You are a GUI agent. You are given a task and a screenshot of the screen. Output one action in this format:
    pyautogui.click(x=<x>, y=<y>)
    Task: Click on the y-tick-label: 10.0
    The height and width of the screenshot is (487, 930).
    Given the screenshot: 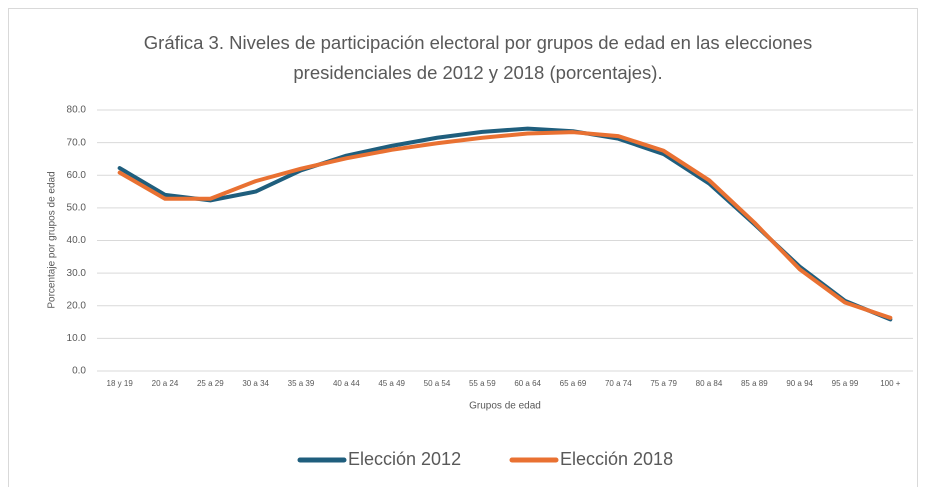 What is the action you would take?
    pyautogui.click(x=77, y=338)
    